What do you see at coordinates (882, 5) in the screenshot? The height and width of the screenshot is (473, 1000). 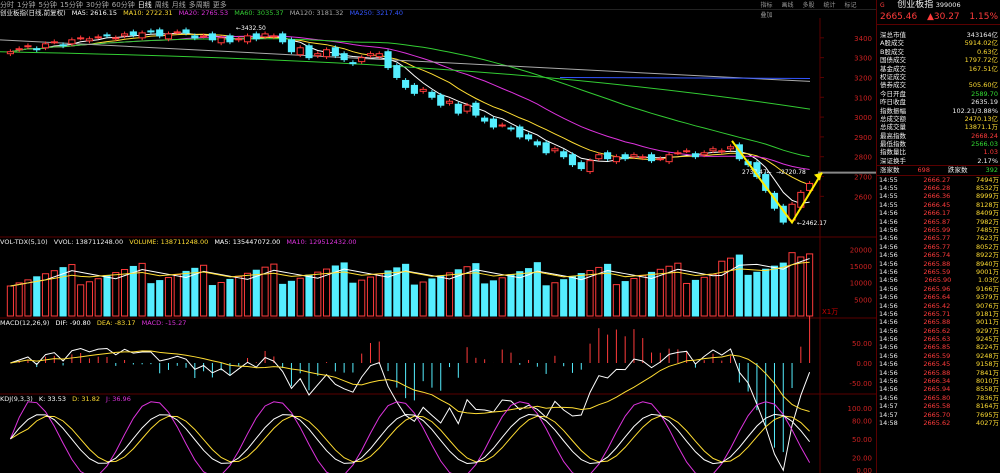 I see `ticker-tag: G` at bounding box center [882, 5].